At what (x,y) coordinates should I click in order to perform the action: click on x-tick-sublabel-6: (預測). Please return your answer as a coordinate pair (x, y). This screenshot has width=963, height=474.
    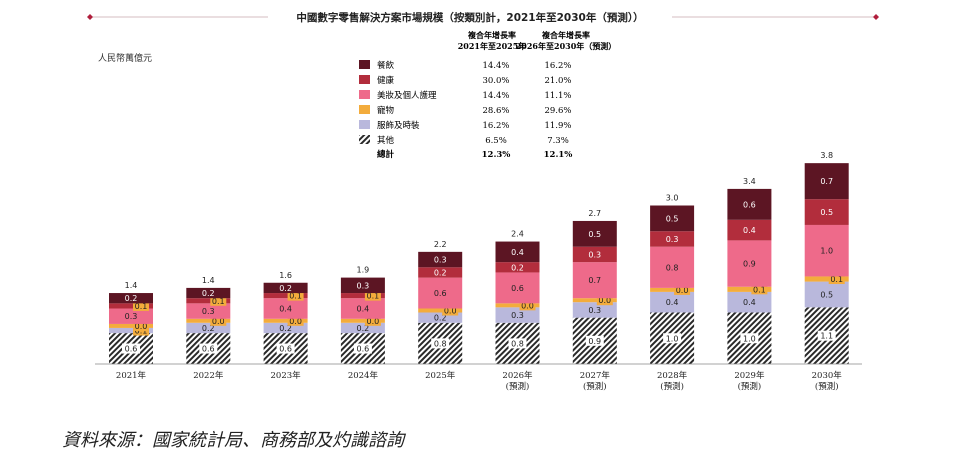
    Looking at the image, I should click on (595, 386).